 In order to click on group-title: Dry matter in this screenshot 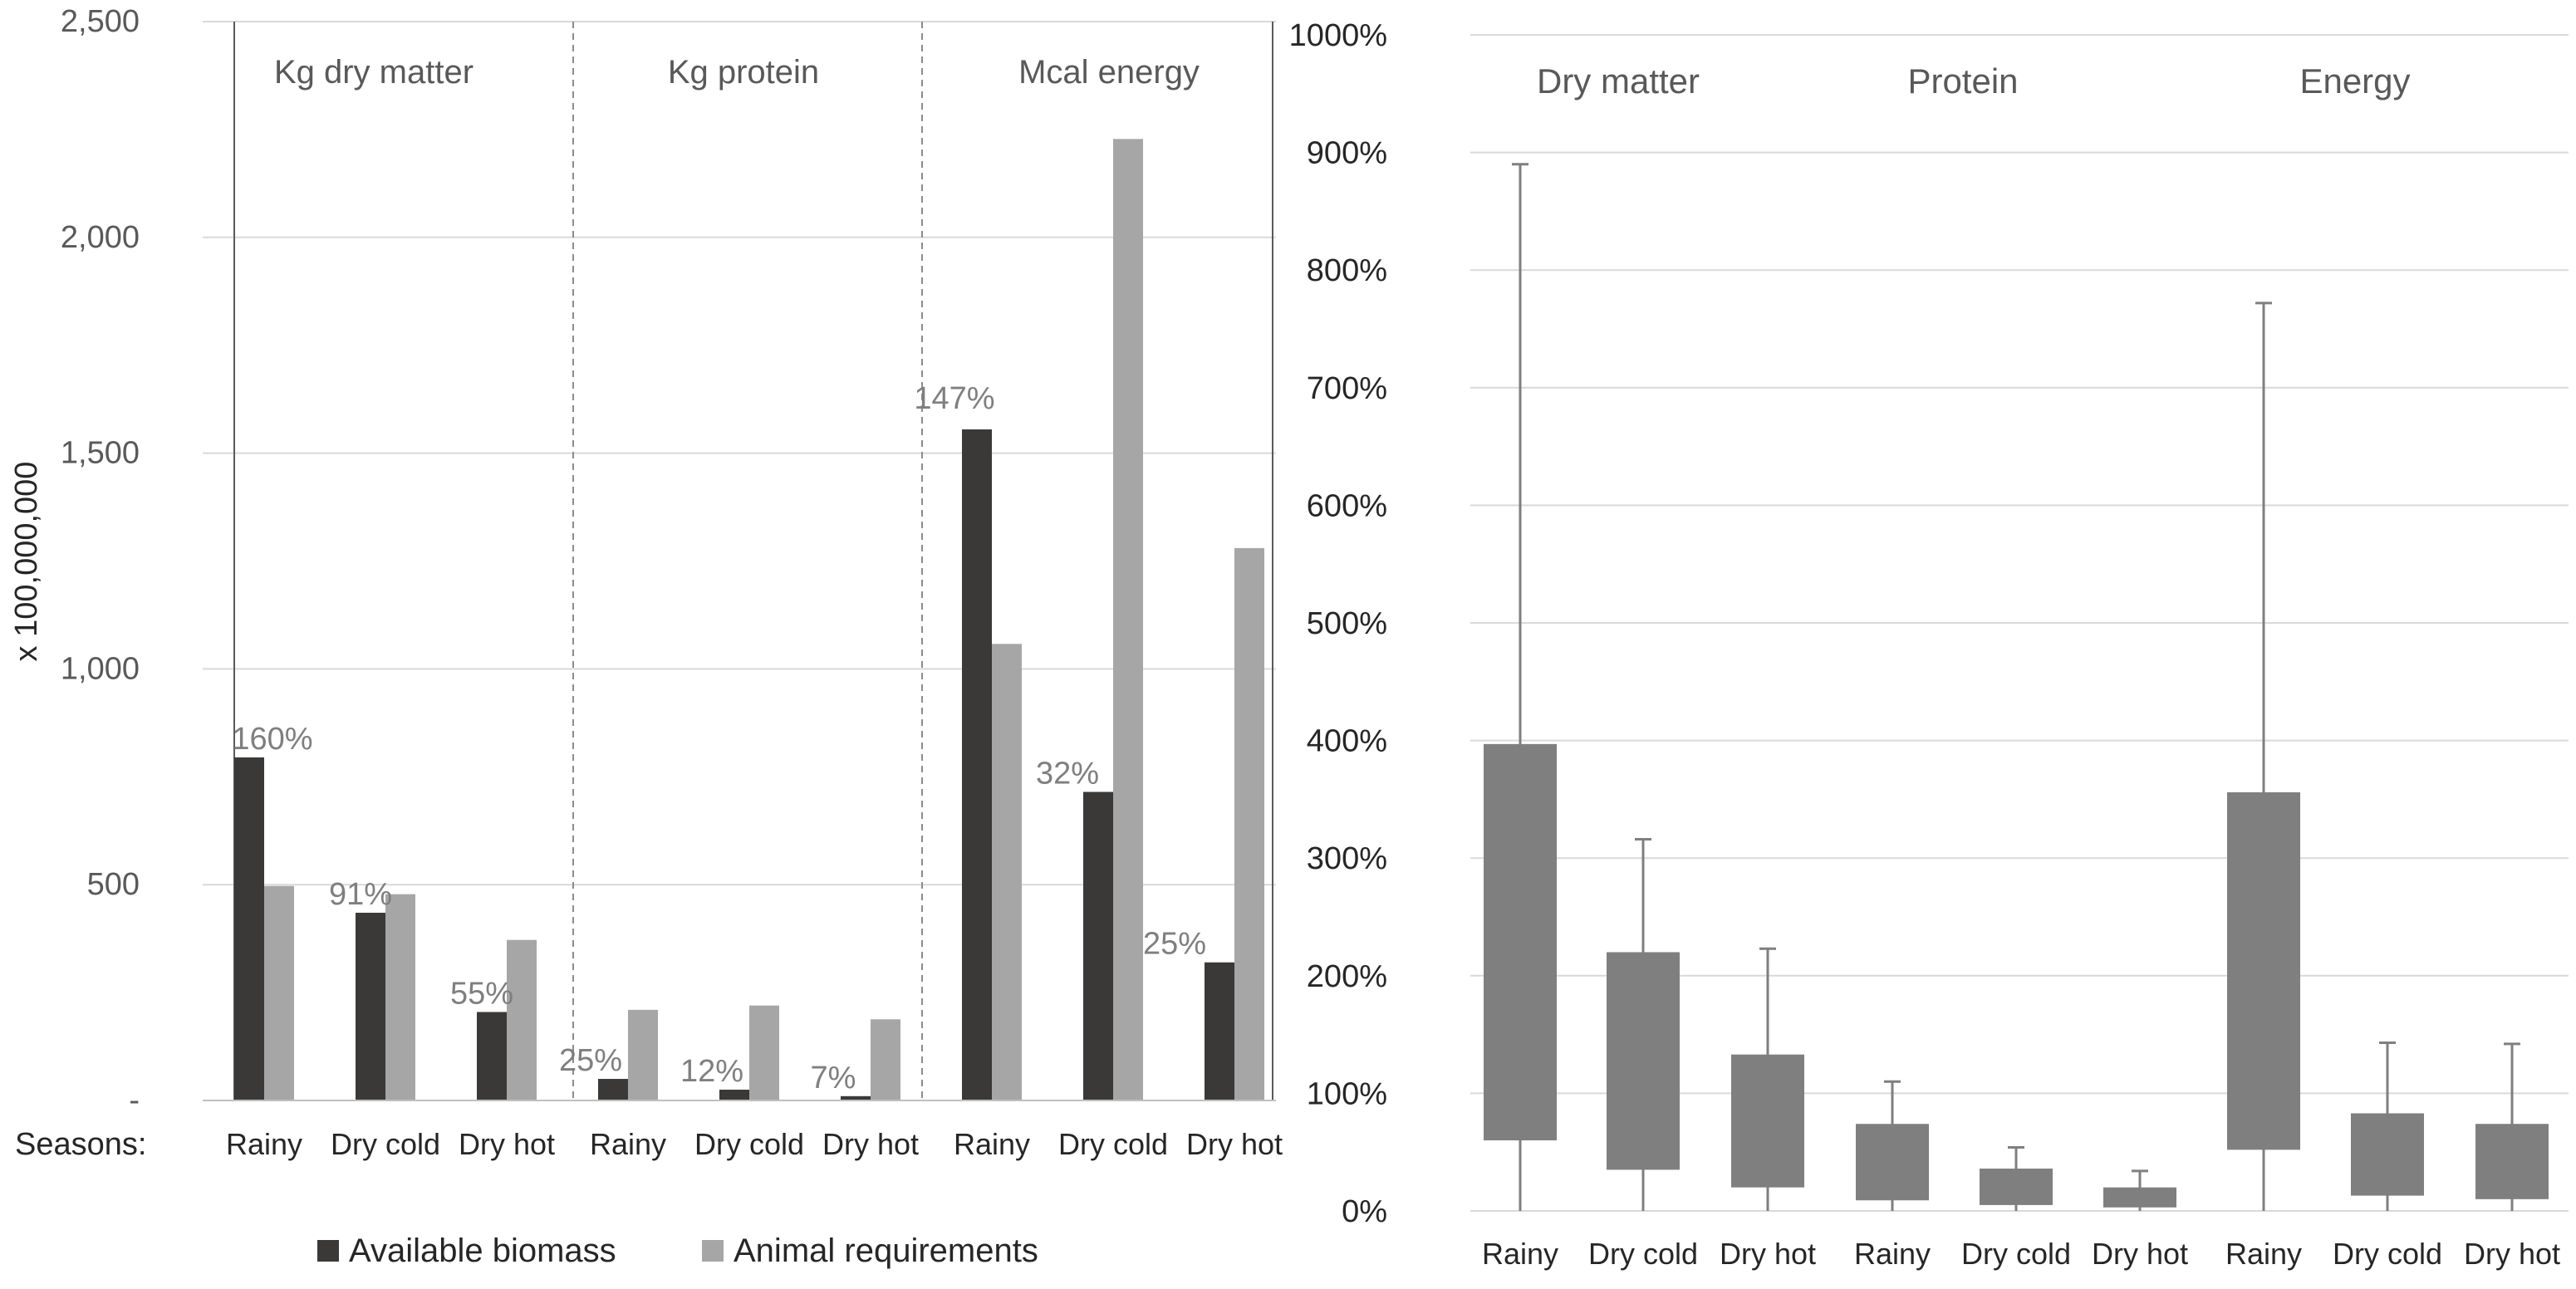, I will do `click(1618, 80)`.